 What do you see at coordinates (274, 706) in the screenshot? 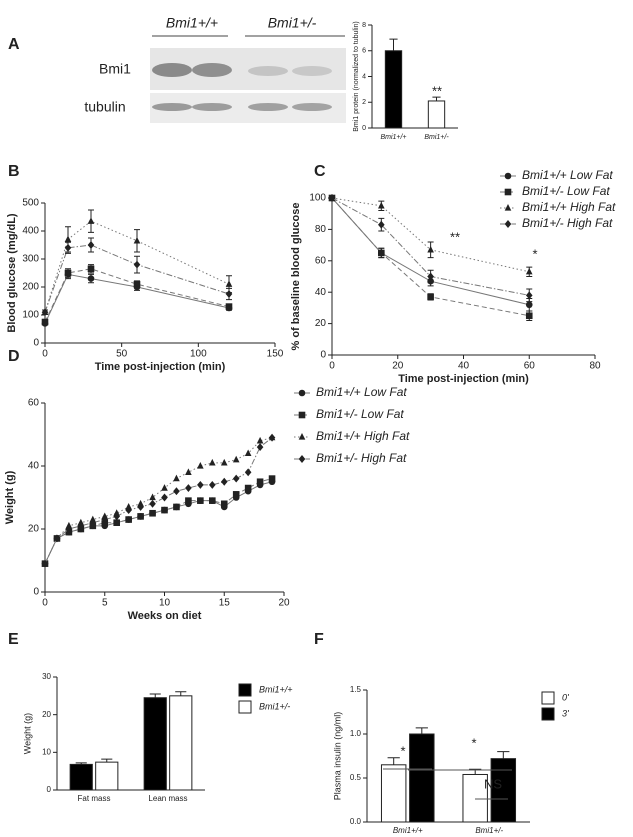
I see `legend-label: Bmi1+/-` at bounding box center [274, 706].